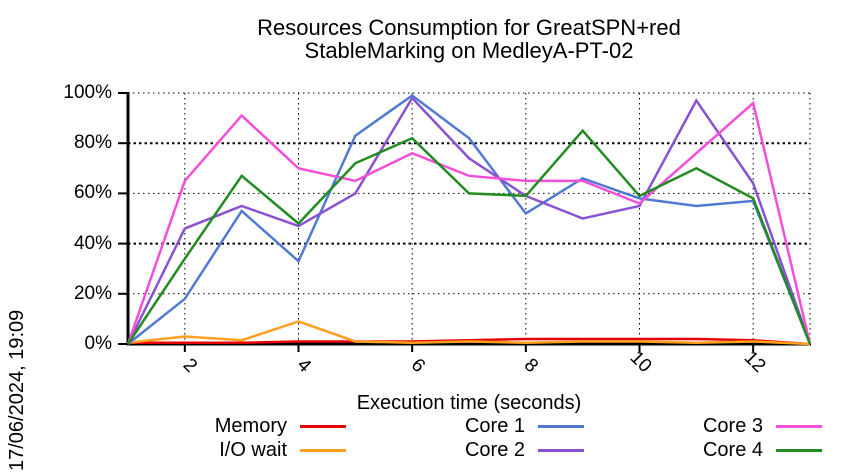 This screenshot has width=850, height=475. I want to click on legend-label-i-o-wait: I/O wait, so click(253, 450).